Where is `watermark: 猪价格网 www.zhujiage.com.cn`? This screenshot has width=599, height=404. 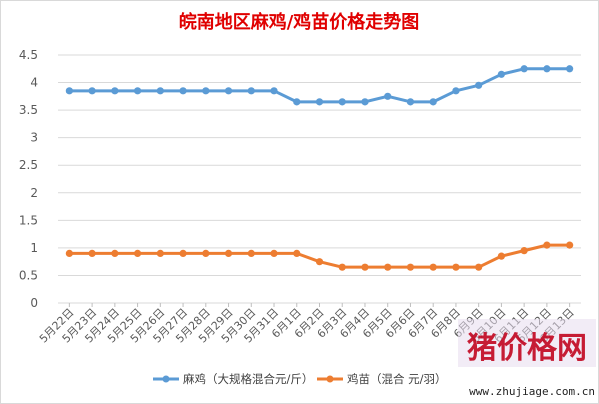 watermark: 猪价格网 www.zhujiage.com.cn is located at coordinates (527, 358).